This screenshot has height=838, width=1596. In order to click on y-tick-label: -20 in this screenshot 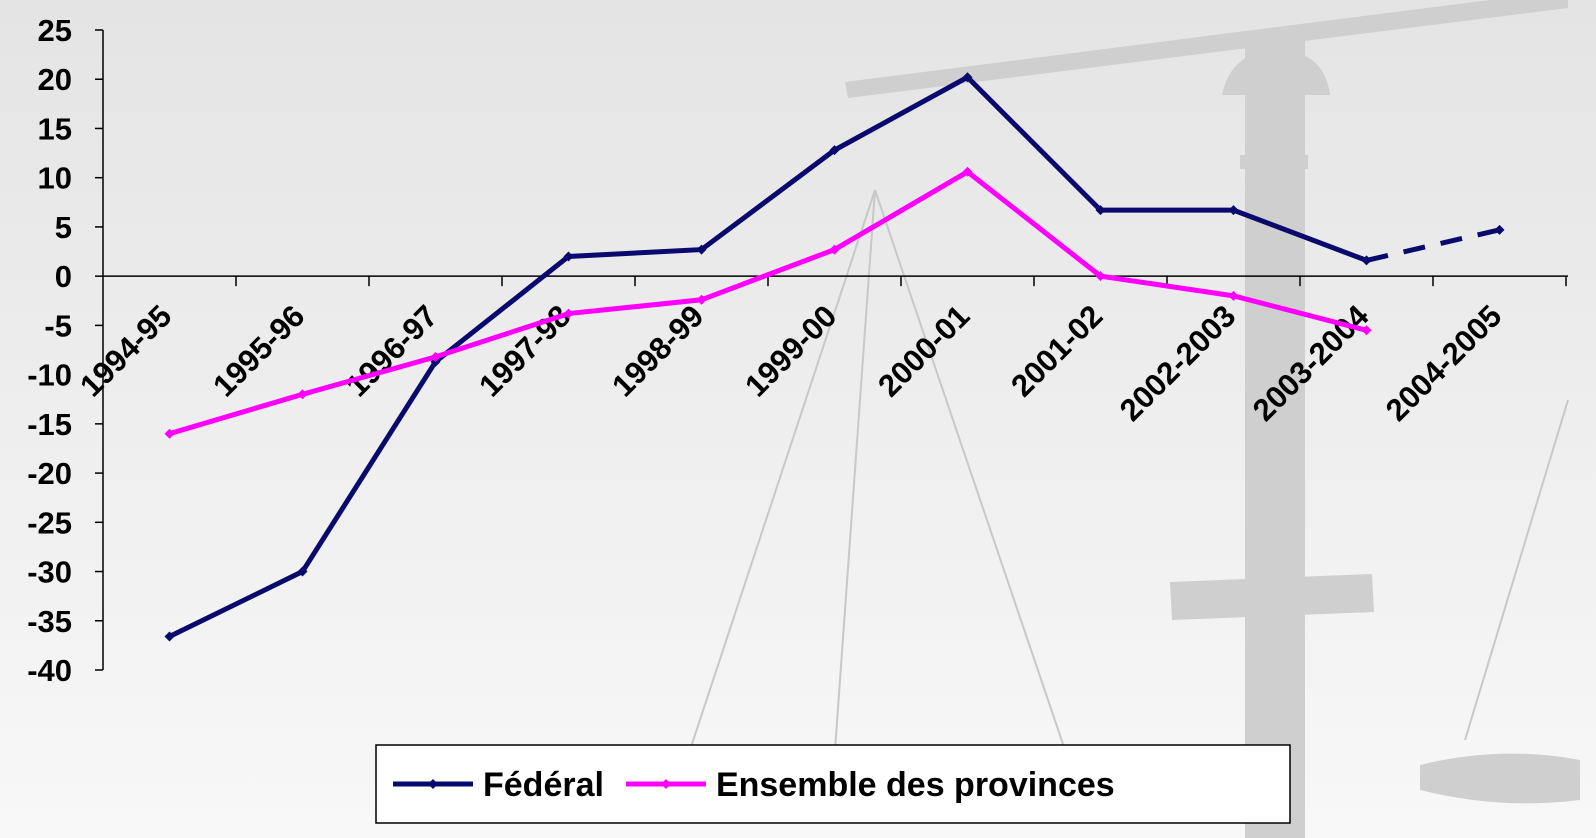, I will do `click(49, 473)`.